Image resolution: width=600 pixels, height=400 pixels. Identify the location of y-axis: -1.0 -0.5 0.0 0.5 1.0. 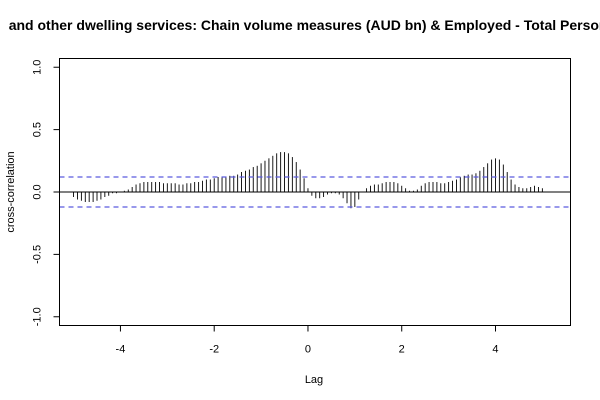
(46, 193).